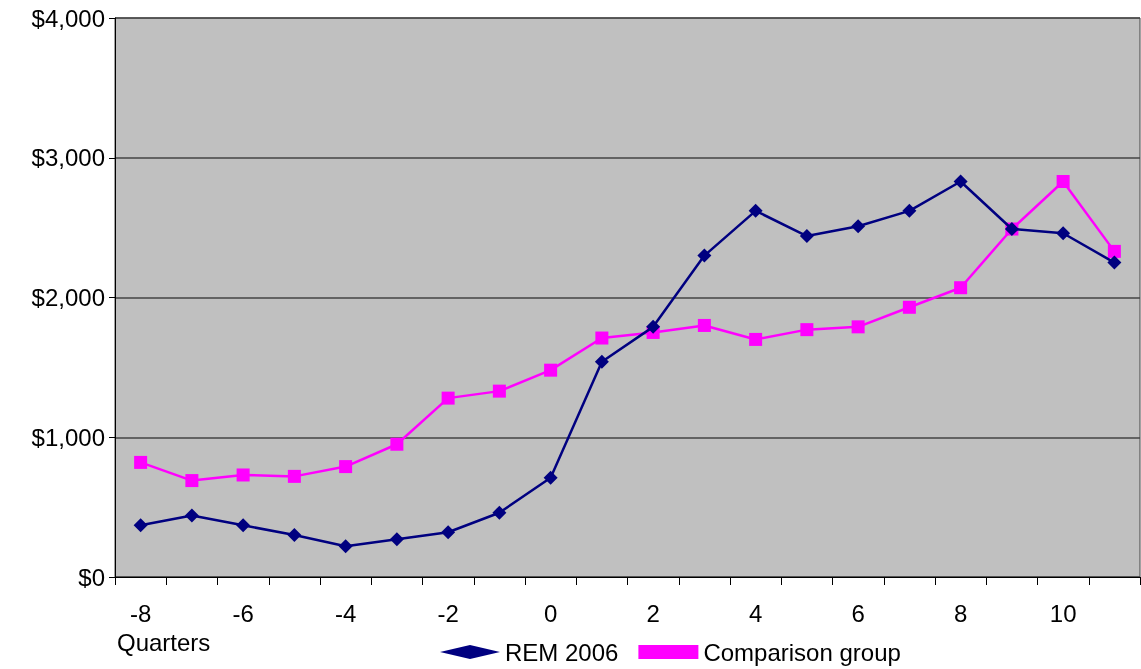  What do you see at coordinates (68, 18) in the screenshot?
I see `y-tick-label: $4,000` at bounding box center [68, 18].